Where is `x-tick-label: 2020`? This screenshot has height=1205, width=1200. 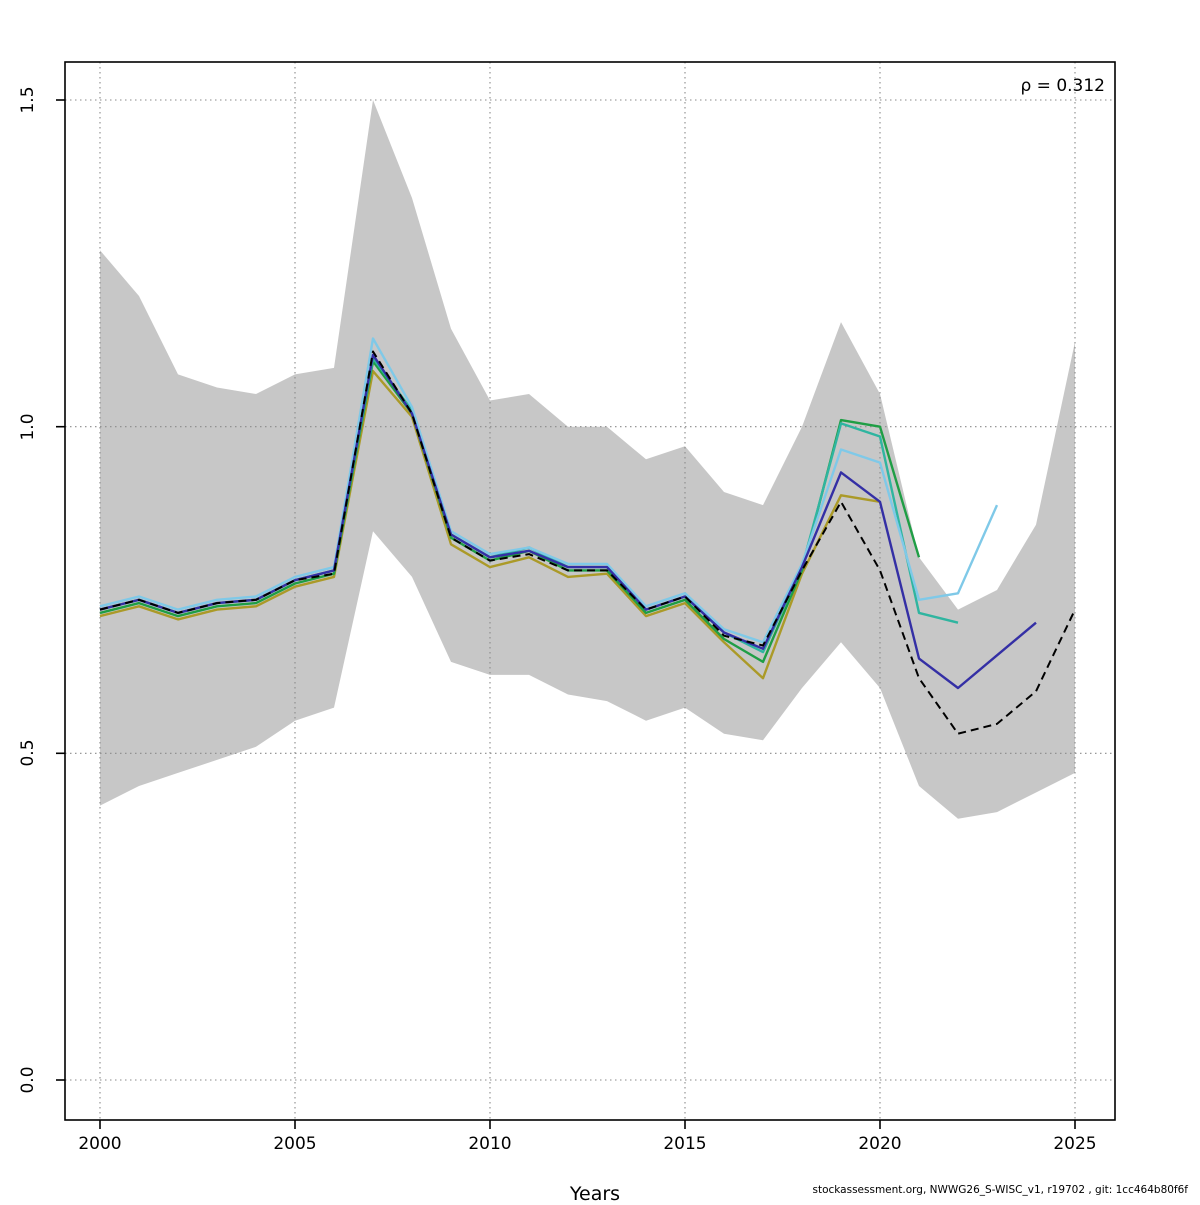
x-tick-label: 2020 is located at coordinates (880, 1144).